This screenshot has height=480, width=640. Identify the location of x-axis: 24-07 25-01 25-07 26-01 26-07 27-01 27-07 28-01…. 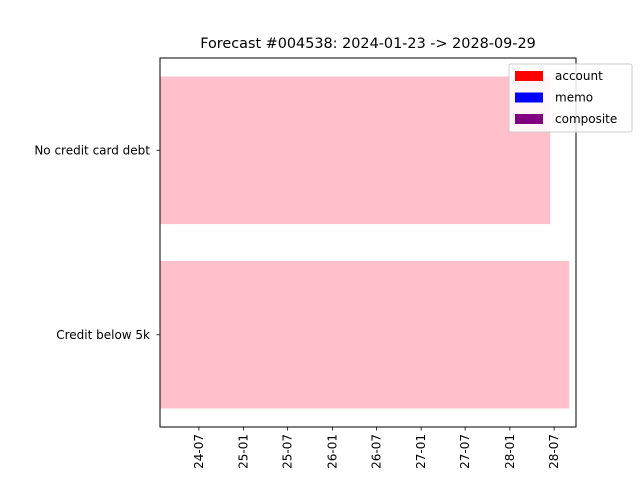
(376, 448).